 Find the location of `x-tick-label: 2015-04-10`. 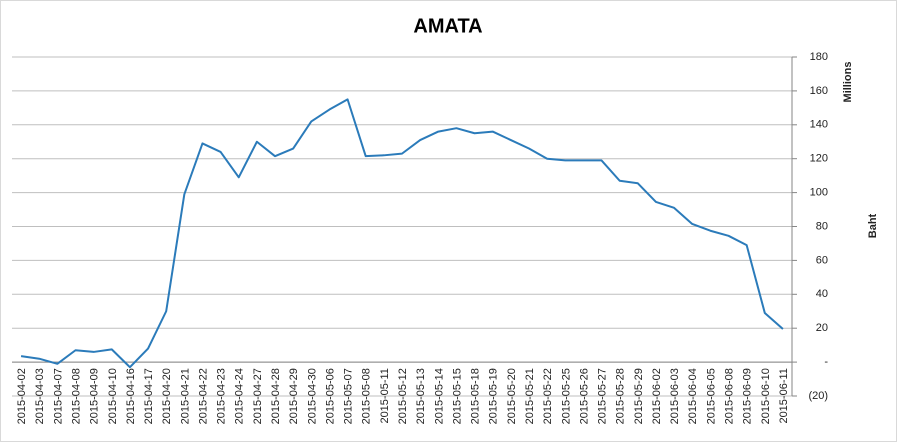

x-tick-label: 2015-04-10 is located at coordinates (113, 396).